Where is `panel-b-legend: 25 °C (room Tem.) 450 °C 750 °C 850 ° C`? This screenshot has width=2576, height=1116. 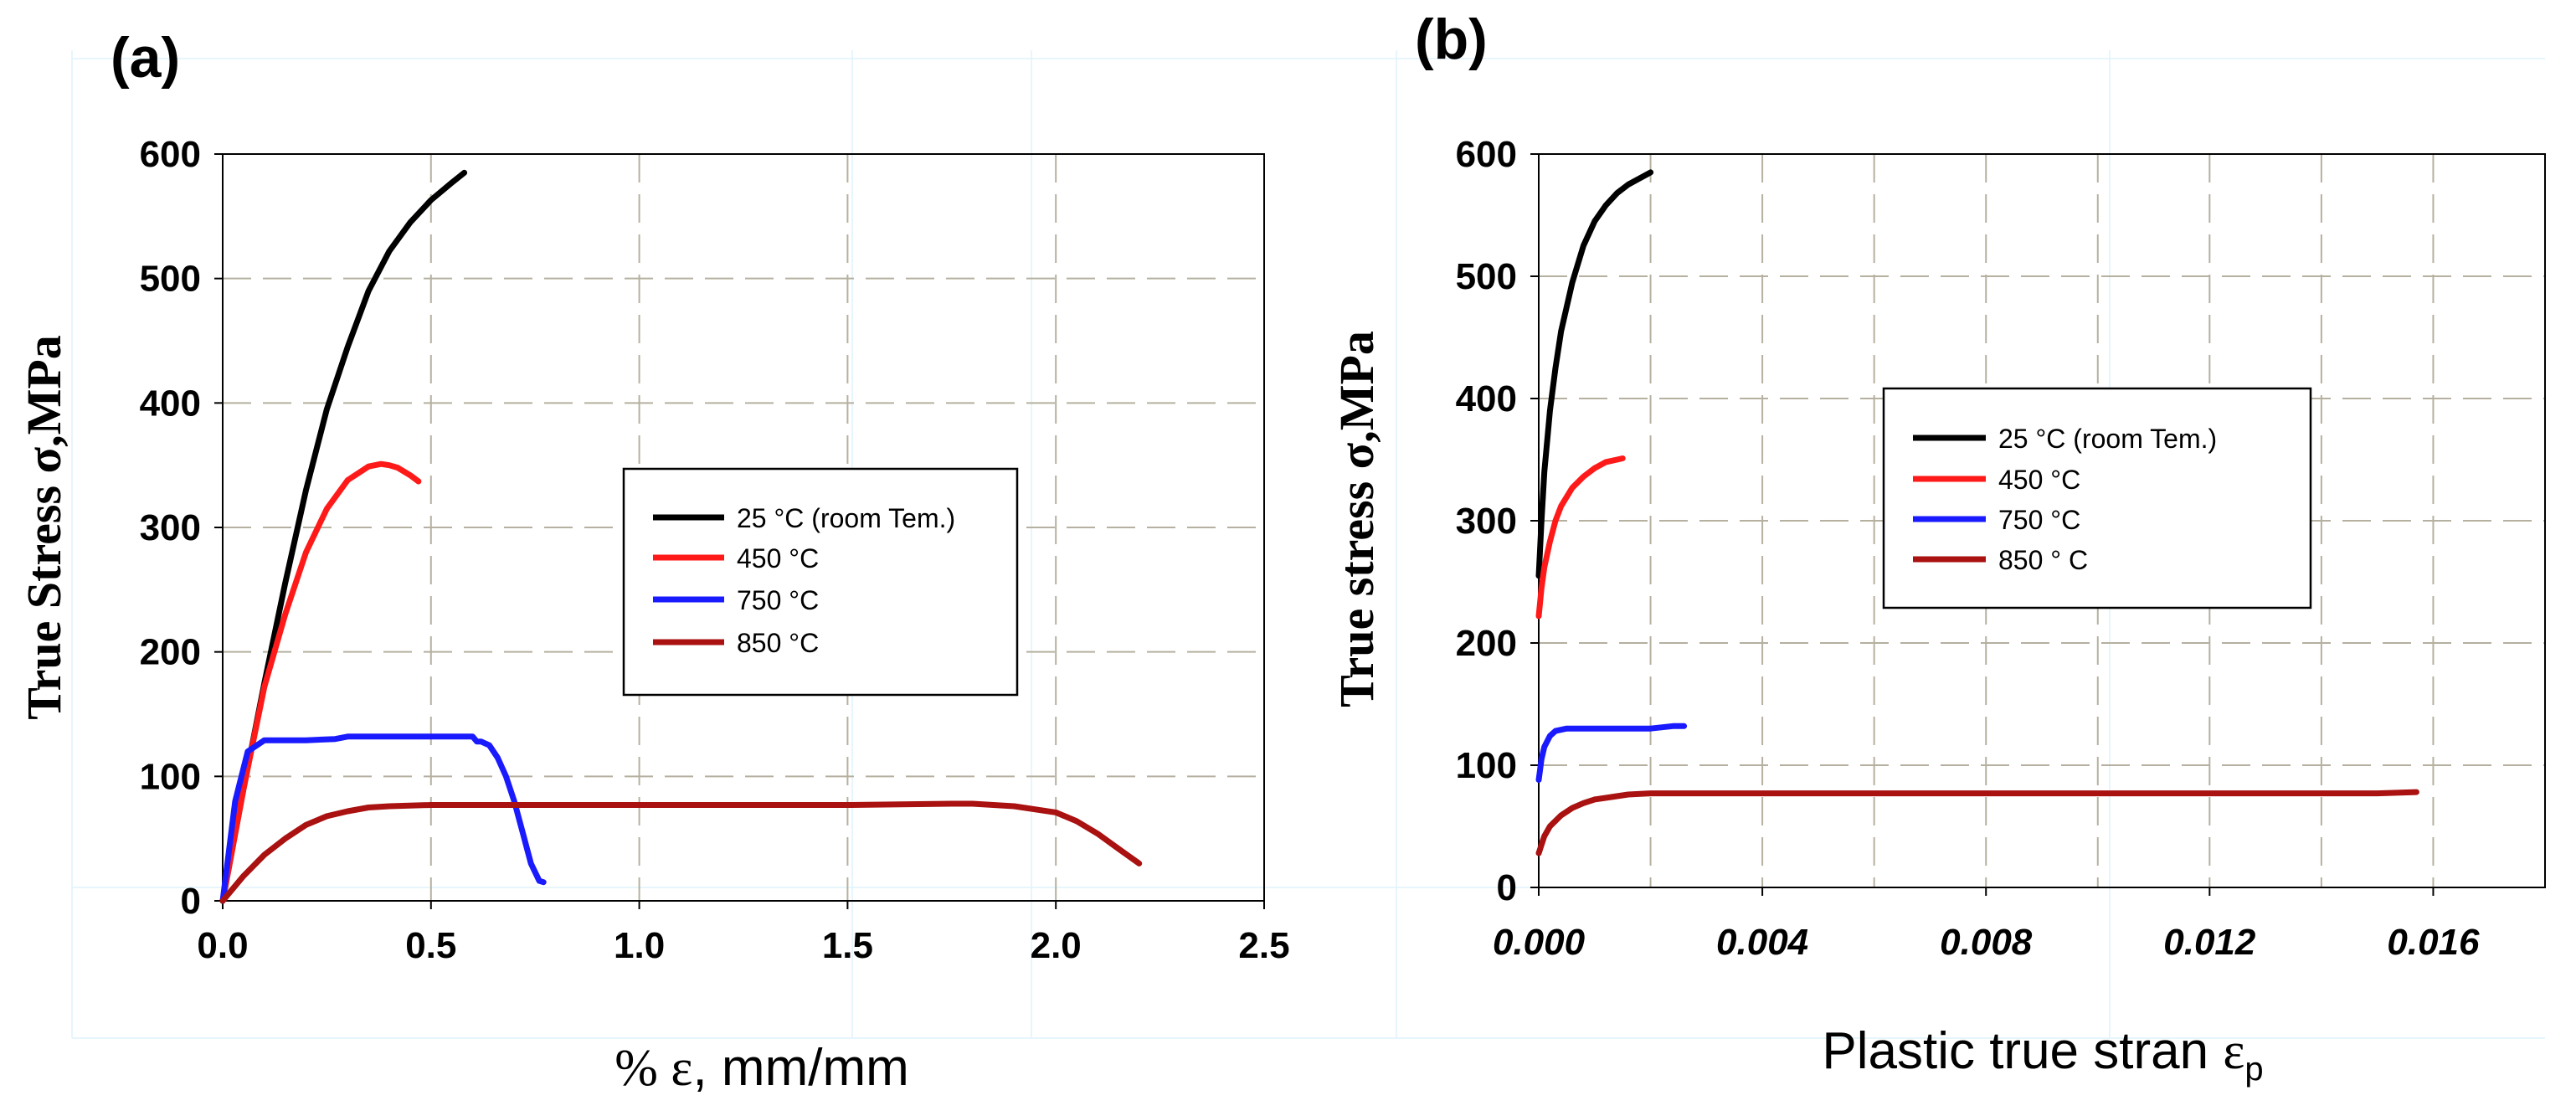 panel-b-legend: 25 °C (room Tem.) 450 °C 750 °C 850 ° C is located at coordinates (2097, 498).